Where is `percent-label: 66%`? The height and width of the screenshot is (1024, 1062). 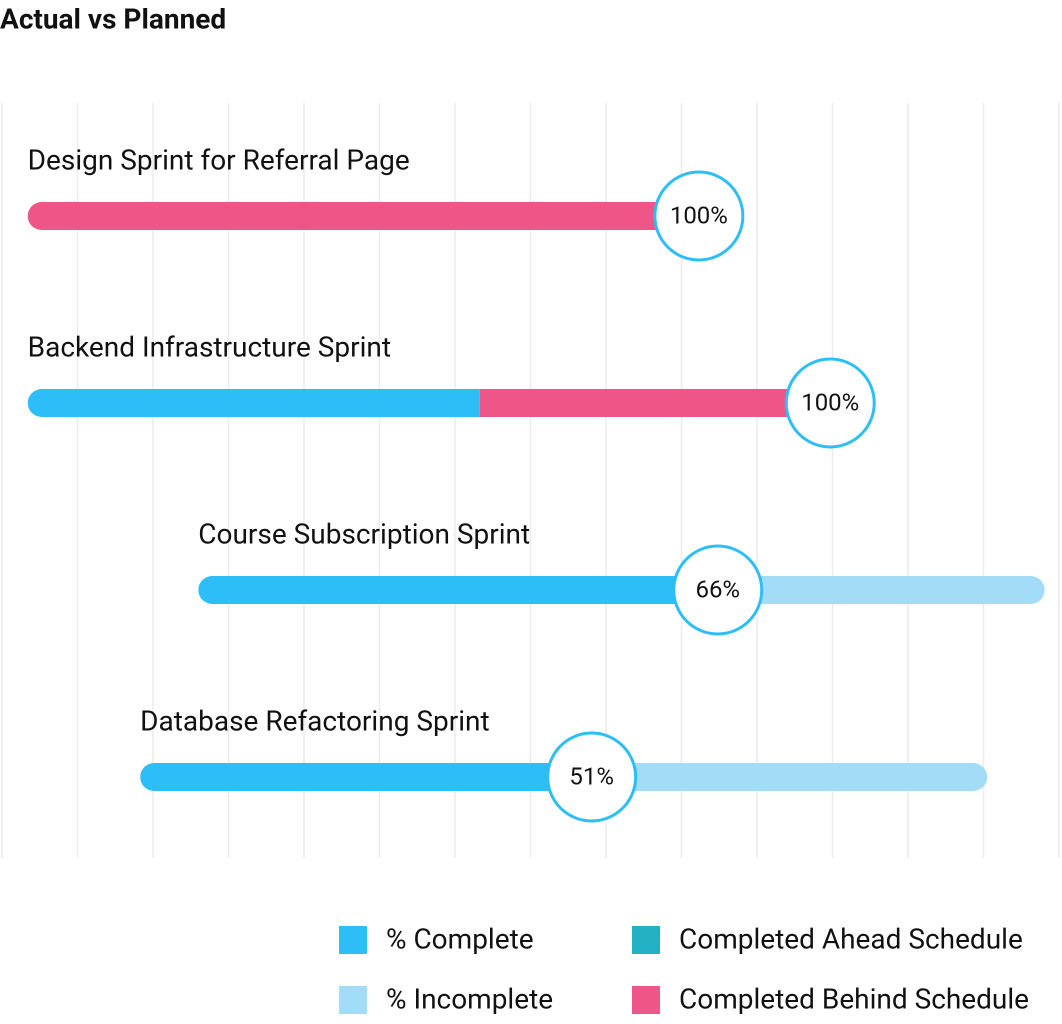 percent-label: 66% is located at coordinates (717, 589).